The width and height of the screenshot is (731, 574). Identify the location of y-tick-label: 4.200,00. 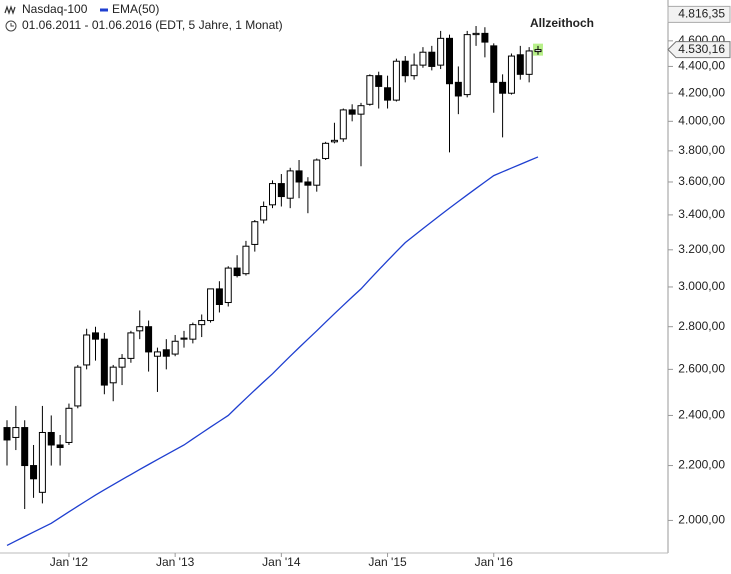
(701, 92).